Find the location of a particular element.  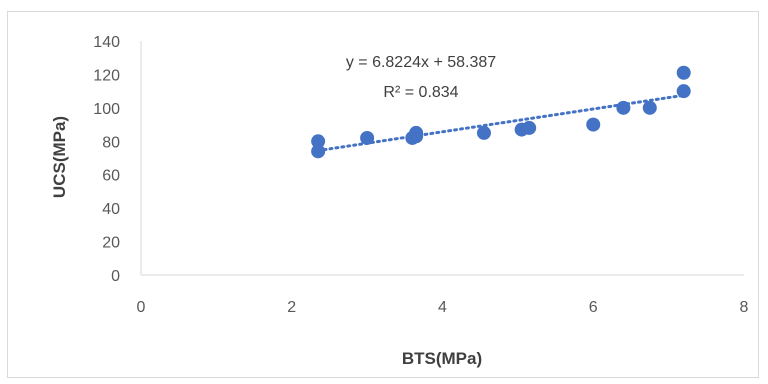

x-axis-ticks: 0 2 4 6 8 is located at coordinates (443, 307).